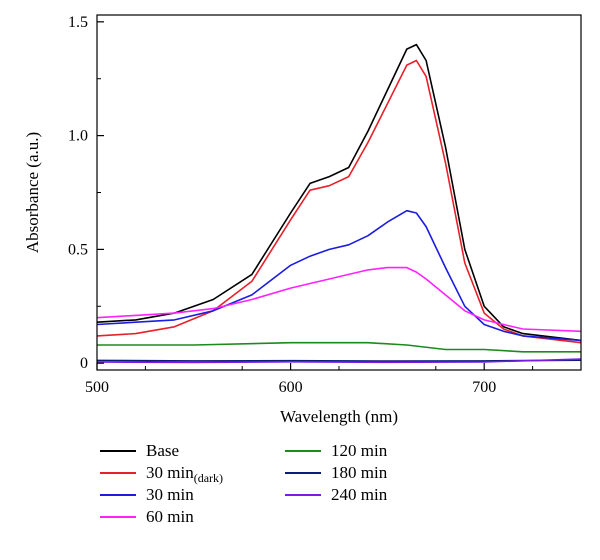 This screenshot has height=560, width=600. What do you see at coordinates (163, 450) in the screenshot?
I see `legend-label: Base` at bounding box center [163, 450].